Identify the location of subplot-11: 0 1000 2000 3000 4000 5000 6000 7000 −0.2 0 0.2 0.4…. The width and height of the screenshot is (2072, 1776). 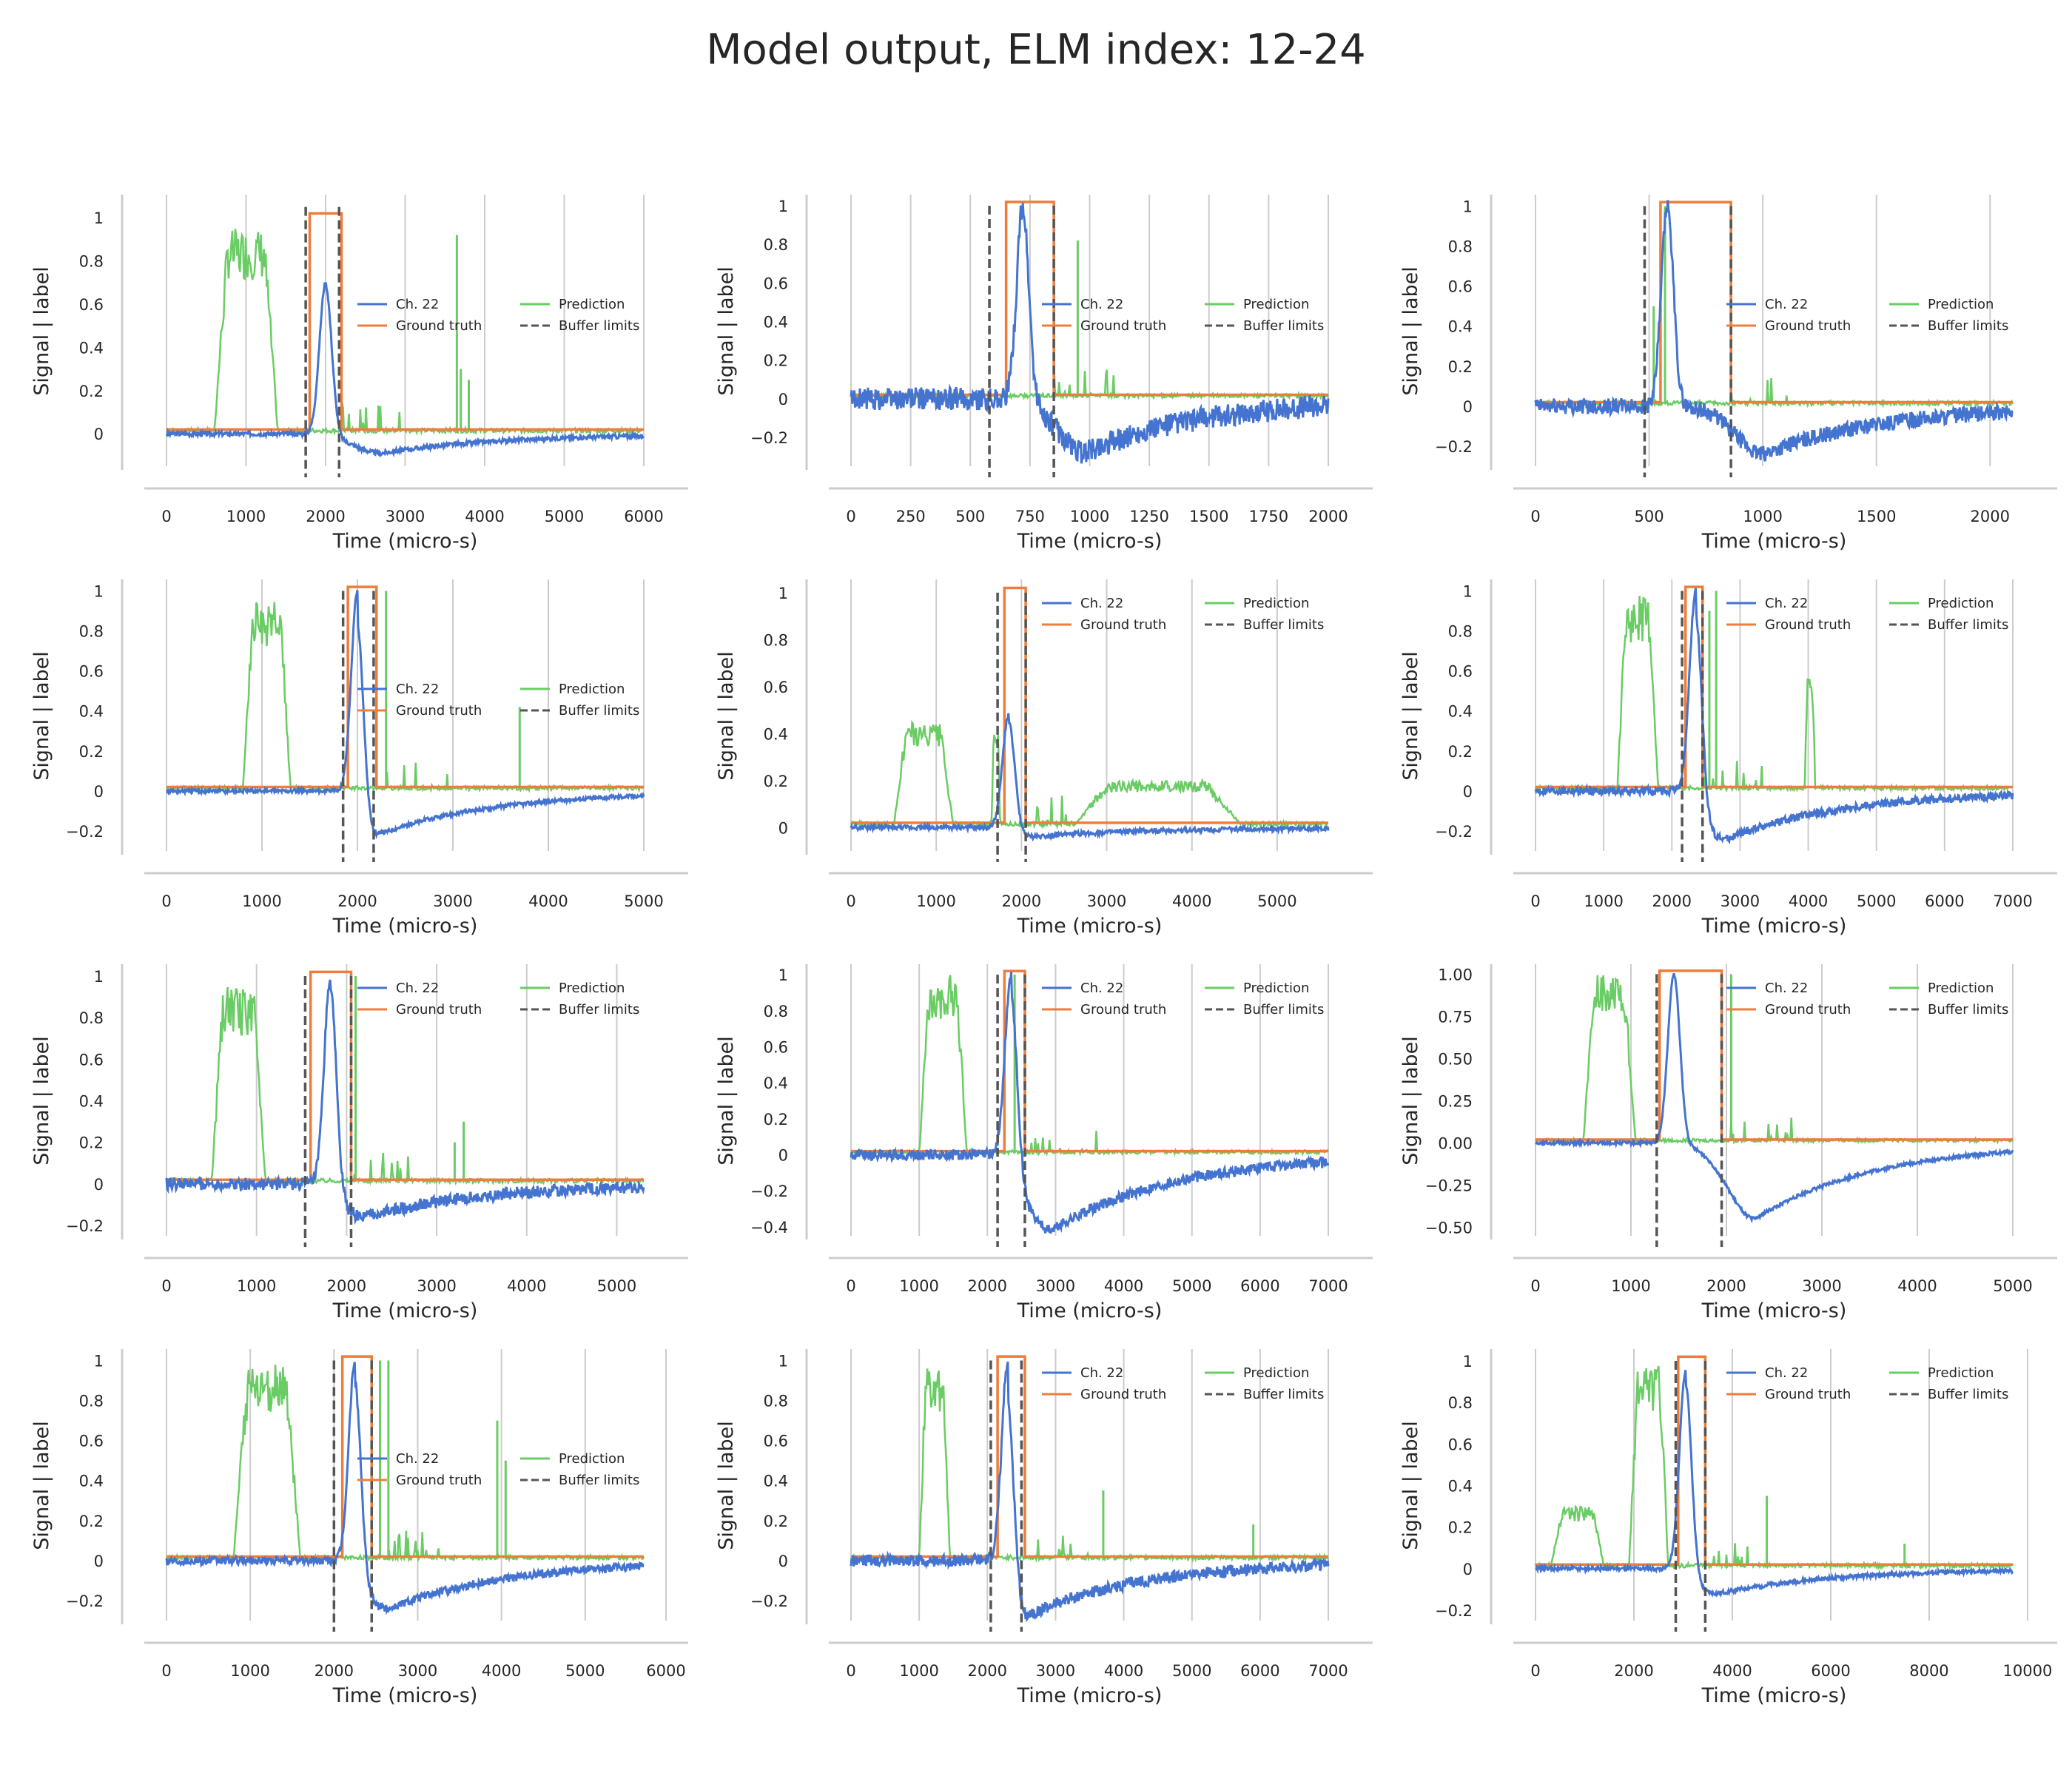
(1044, 1528).